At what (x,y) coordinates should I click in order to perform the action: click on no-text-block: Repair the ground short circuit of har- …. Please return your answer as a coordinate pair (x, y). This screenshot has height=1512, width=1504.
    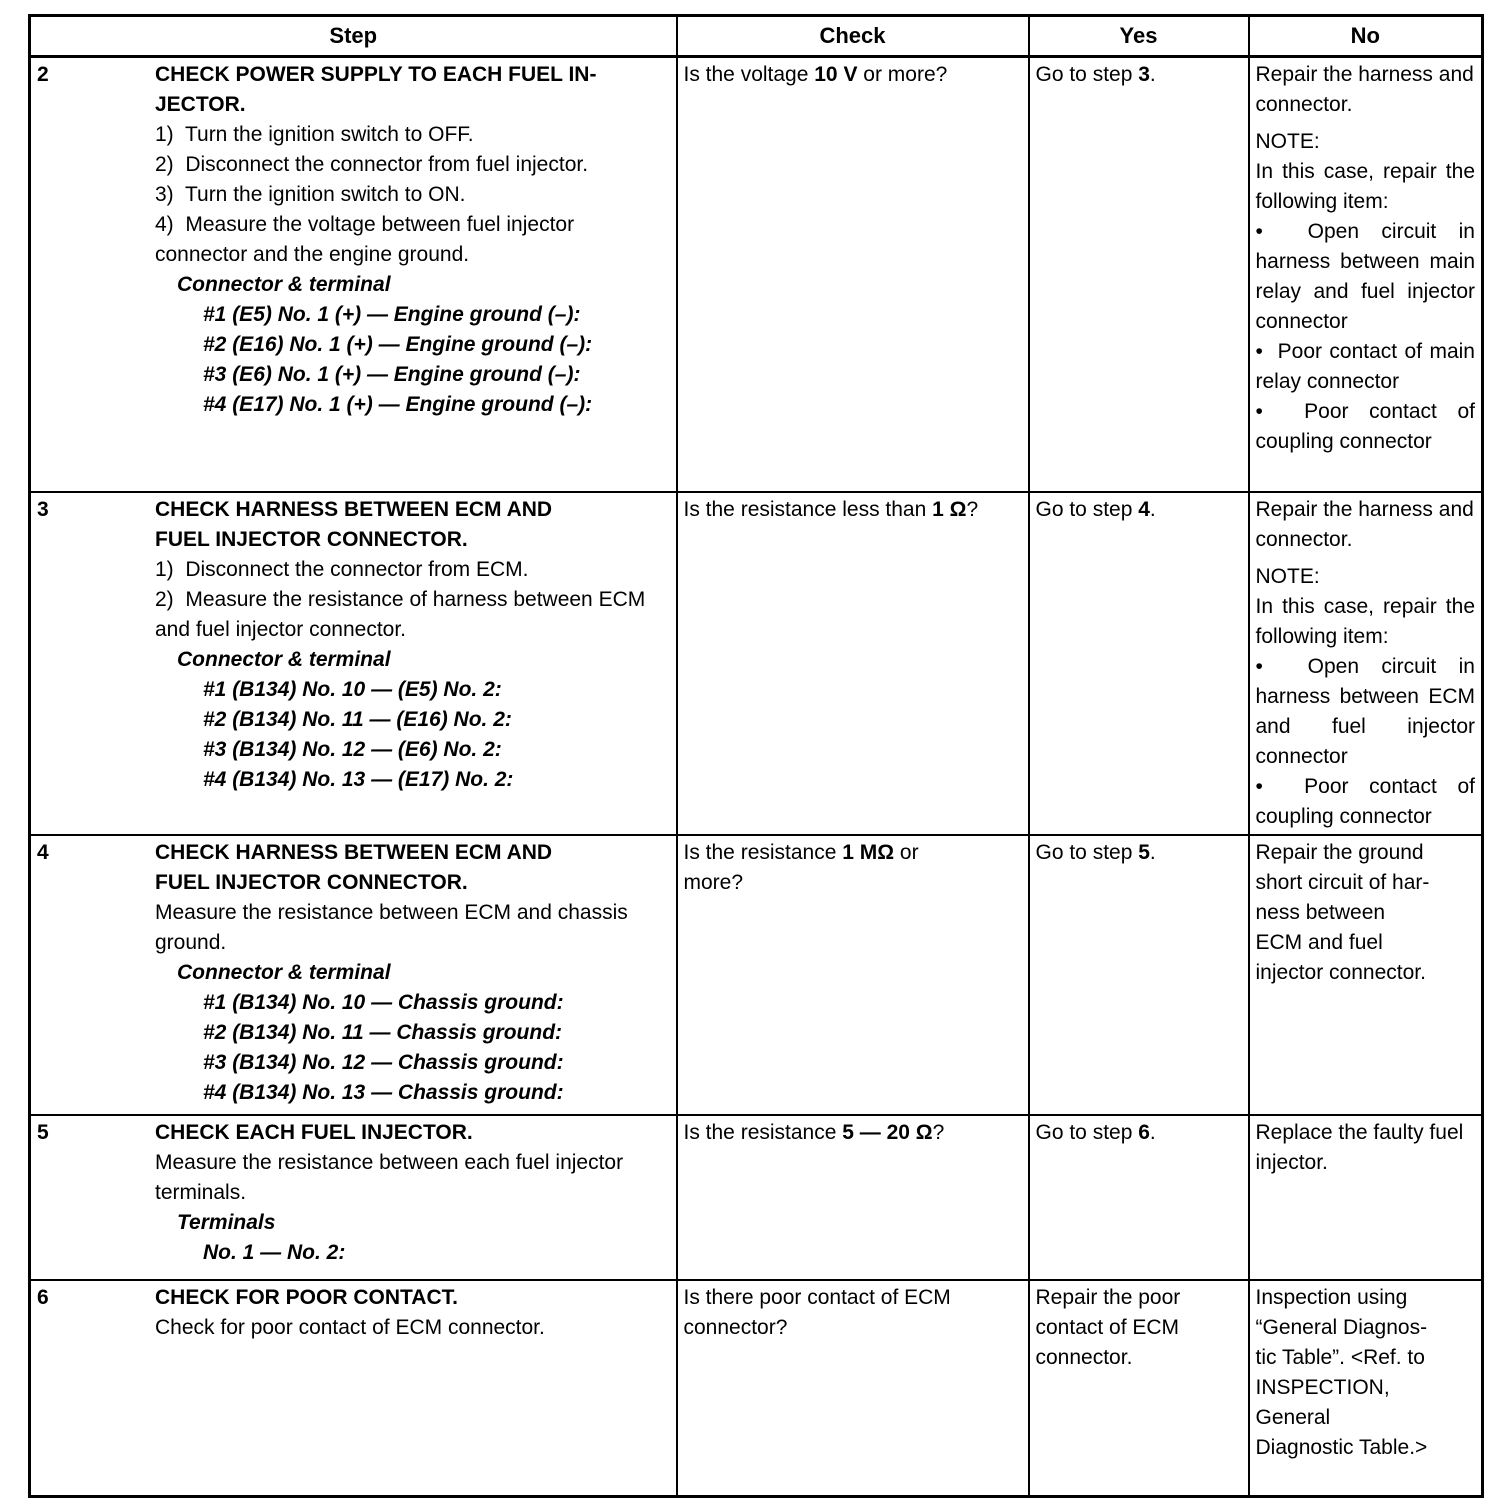
    Looking at the image, I should click on (1342, 912).